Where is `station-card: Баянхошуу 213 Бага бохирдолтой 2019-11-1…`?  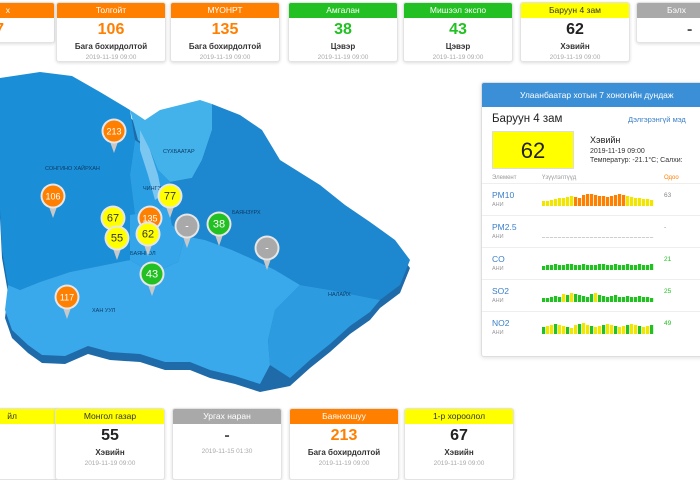 station-card: Баянхошуу 213 Бага бохирдолтой 2019-11-1… is located at coordinates (344, 444).